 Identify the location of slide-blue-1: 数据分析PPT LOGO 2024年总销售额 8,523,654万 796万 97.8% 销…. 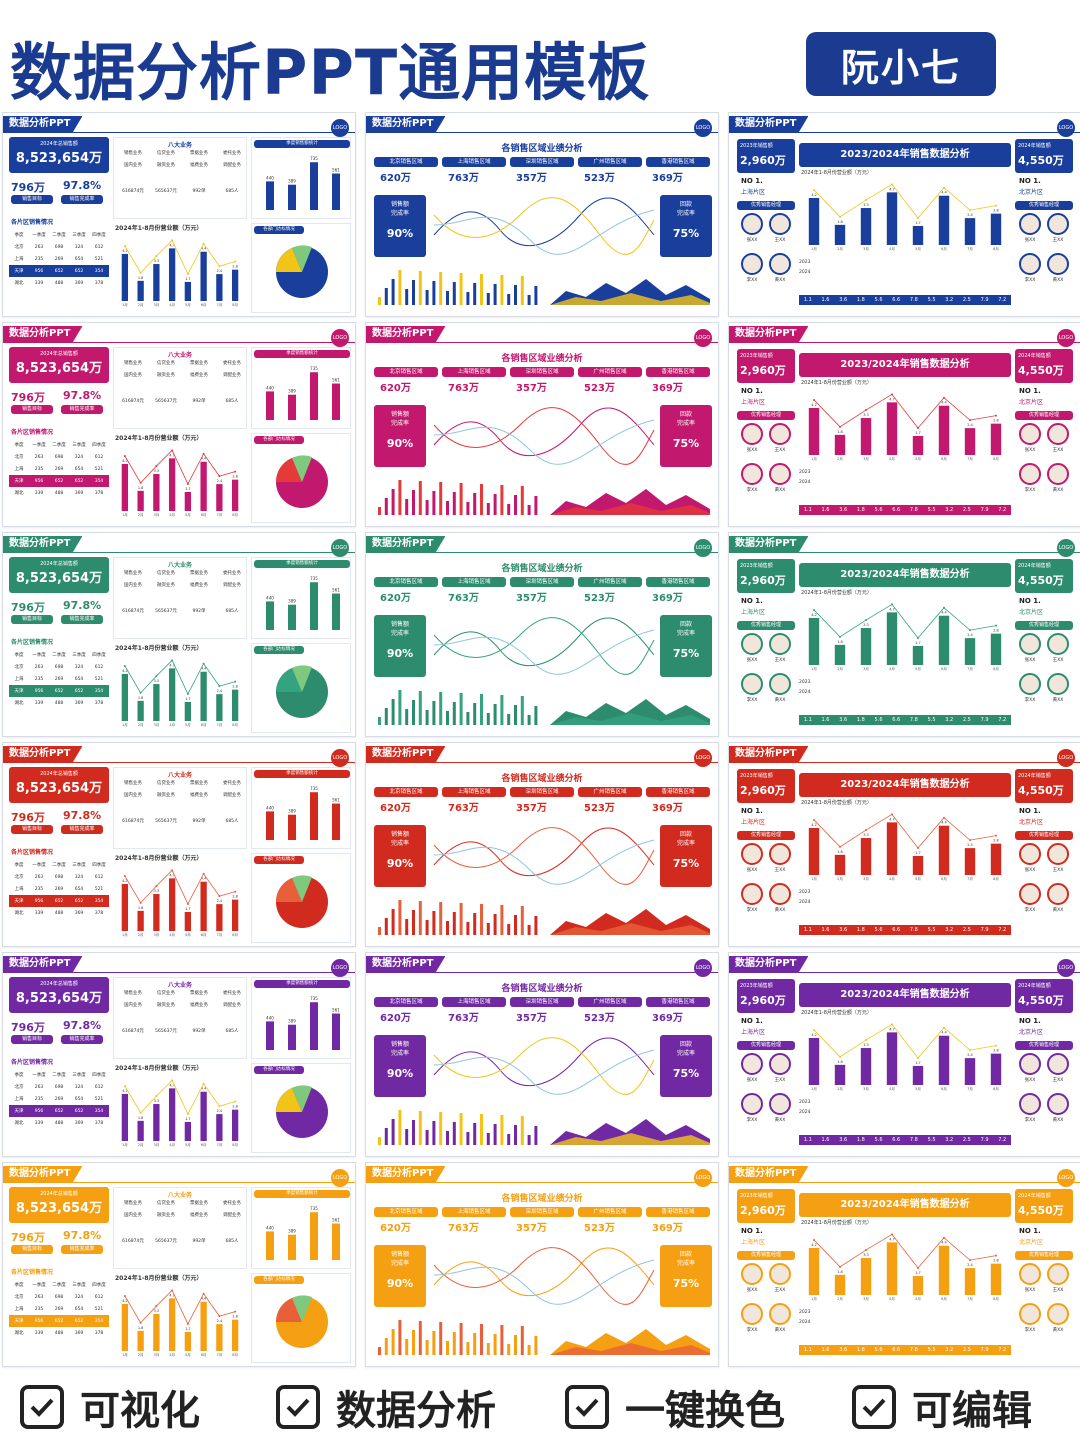
(179, 214).